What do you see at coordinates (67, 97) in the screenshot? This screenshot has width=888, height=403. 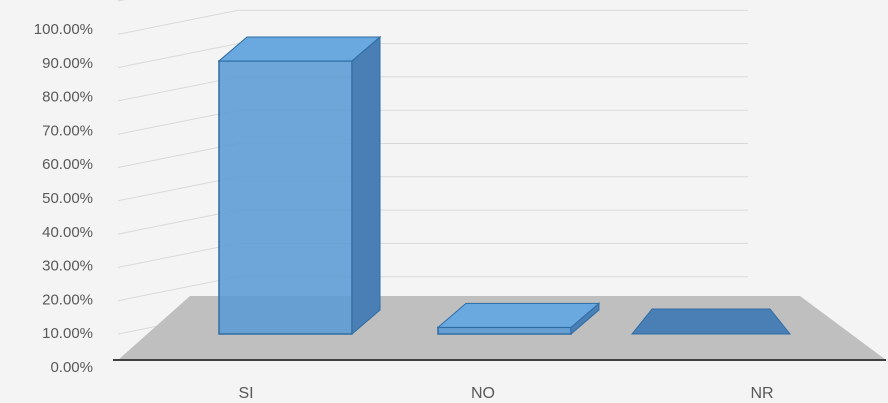 I see `y-tick-label: 80.00%` at bounding box center [67, 97].